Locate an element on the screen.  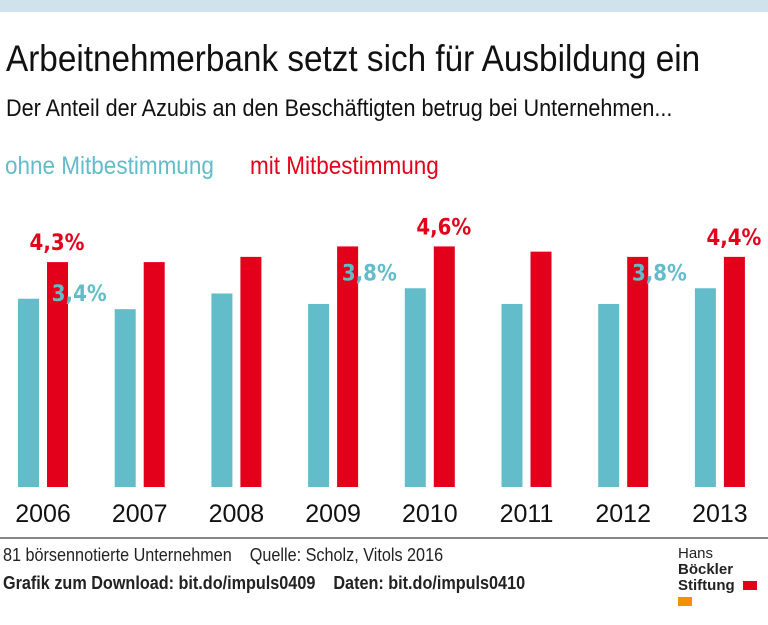
hans-boeckler-logo: Hans Böckler Stiftung is located at coordinates (723, 578).